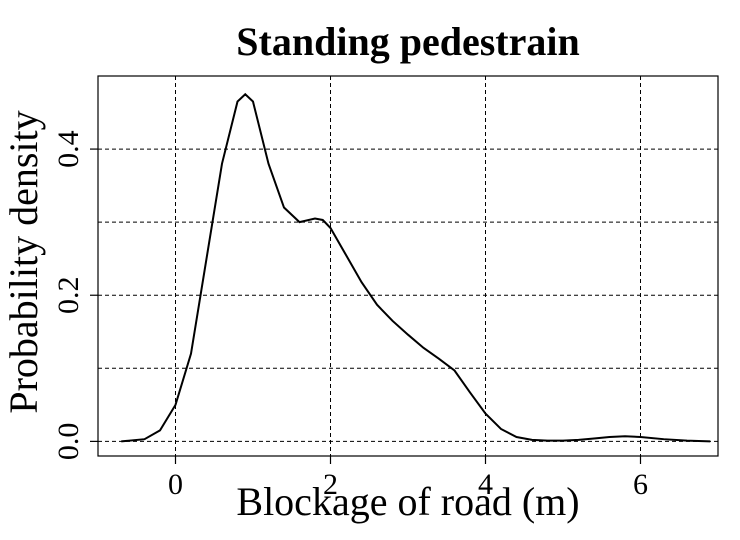 This screenshot has height=540, width=740. Describe the element at coordinates (640, 484) in the screenshot. I see `x-tick-label: 6` at that location.